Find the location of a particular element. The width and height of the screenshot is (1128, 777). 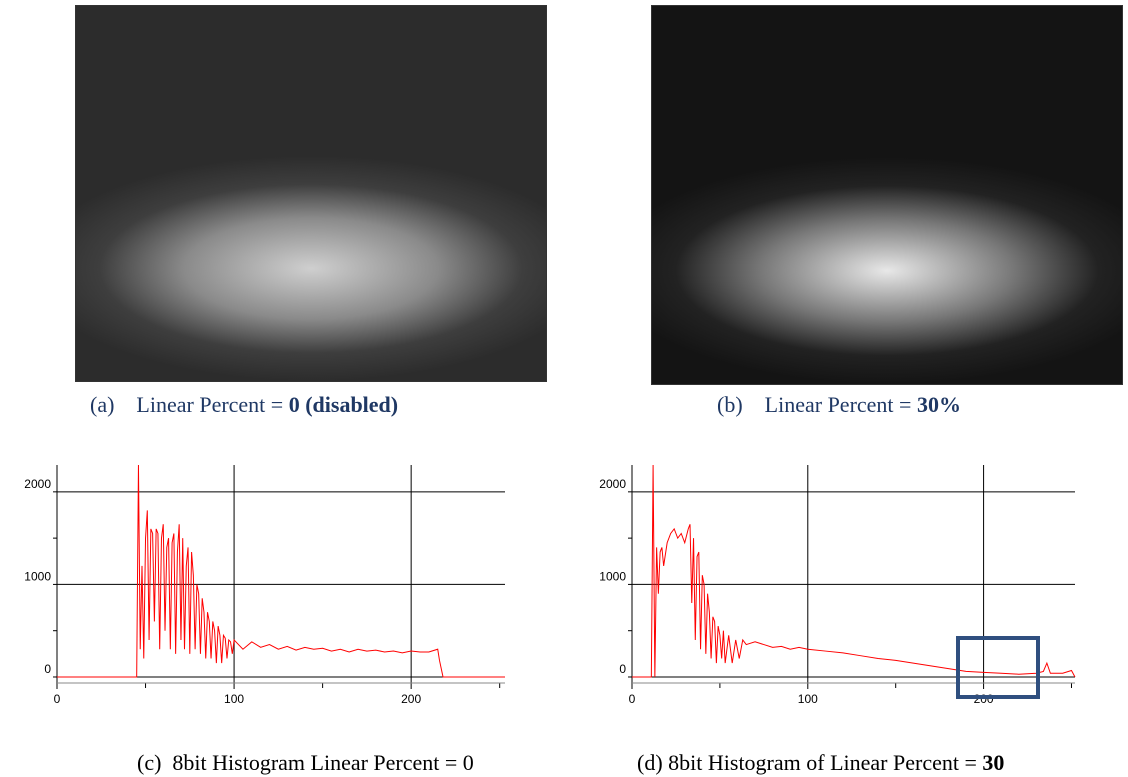

caption-bold: 30 is located at coordinates (993, 762).